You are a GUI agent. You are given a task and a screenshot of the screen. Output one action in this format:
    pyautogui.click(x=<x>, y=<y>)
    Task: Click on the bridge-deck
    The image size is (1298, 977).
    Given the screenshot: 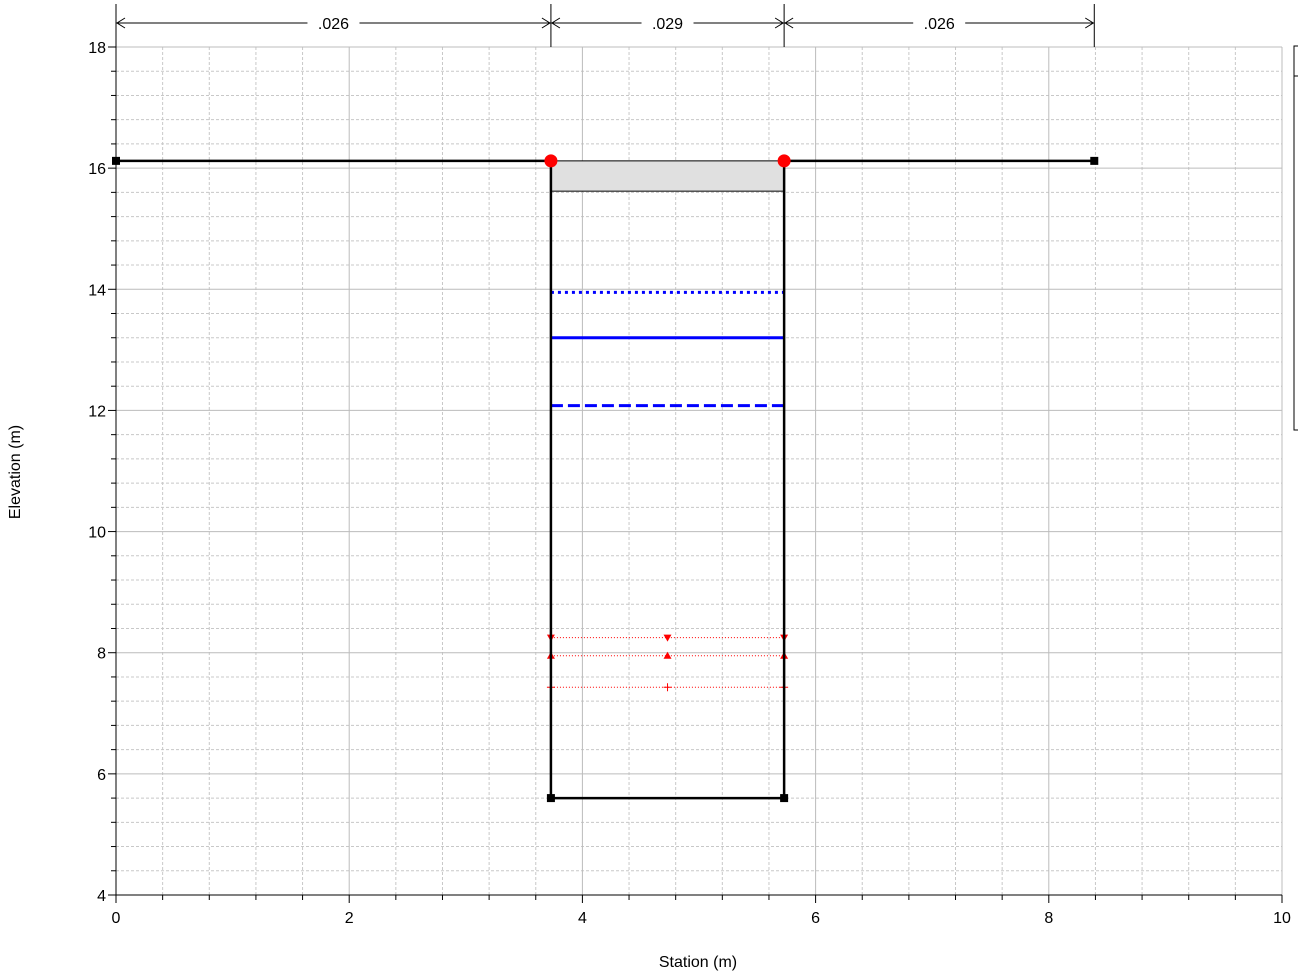 What is the action you would take?
    pyautogui.click(x=667, y=176)
    